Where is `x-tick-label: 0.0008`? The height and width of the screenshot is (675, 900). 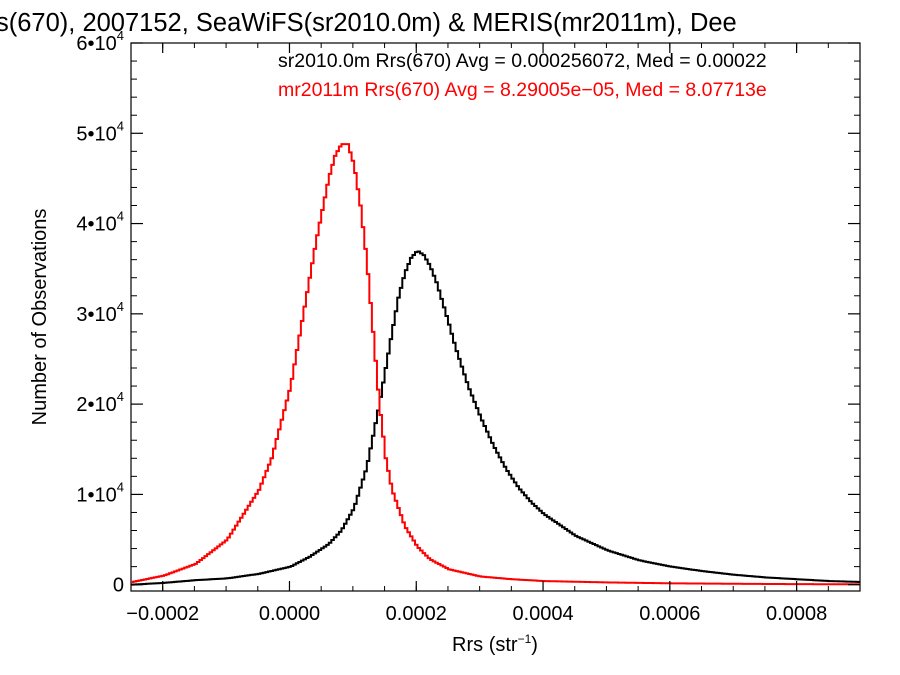 x-tick-label: 0.0008 is located at coordinates (796, 614).